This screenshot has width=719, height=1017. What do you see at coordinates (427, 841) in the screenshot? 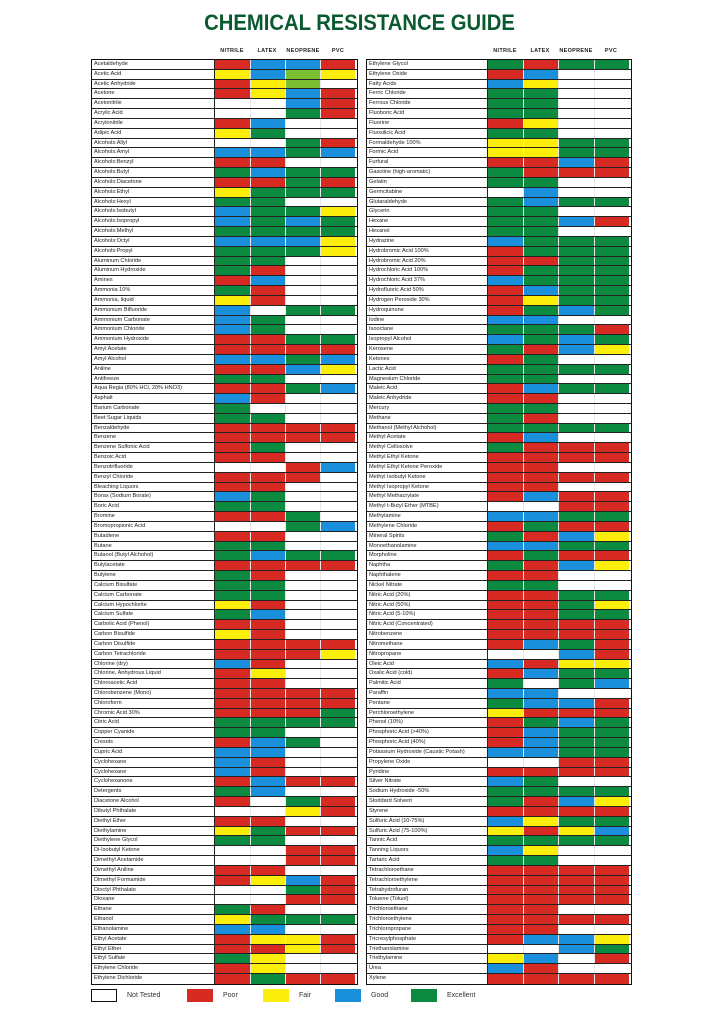
I see `chemical-name: Tannic Acid` at bounding box center [427, 841].